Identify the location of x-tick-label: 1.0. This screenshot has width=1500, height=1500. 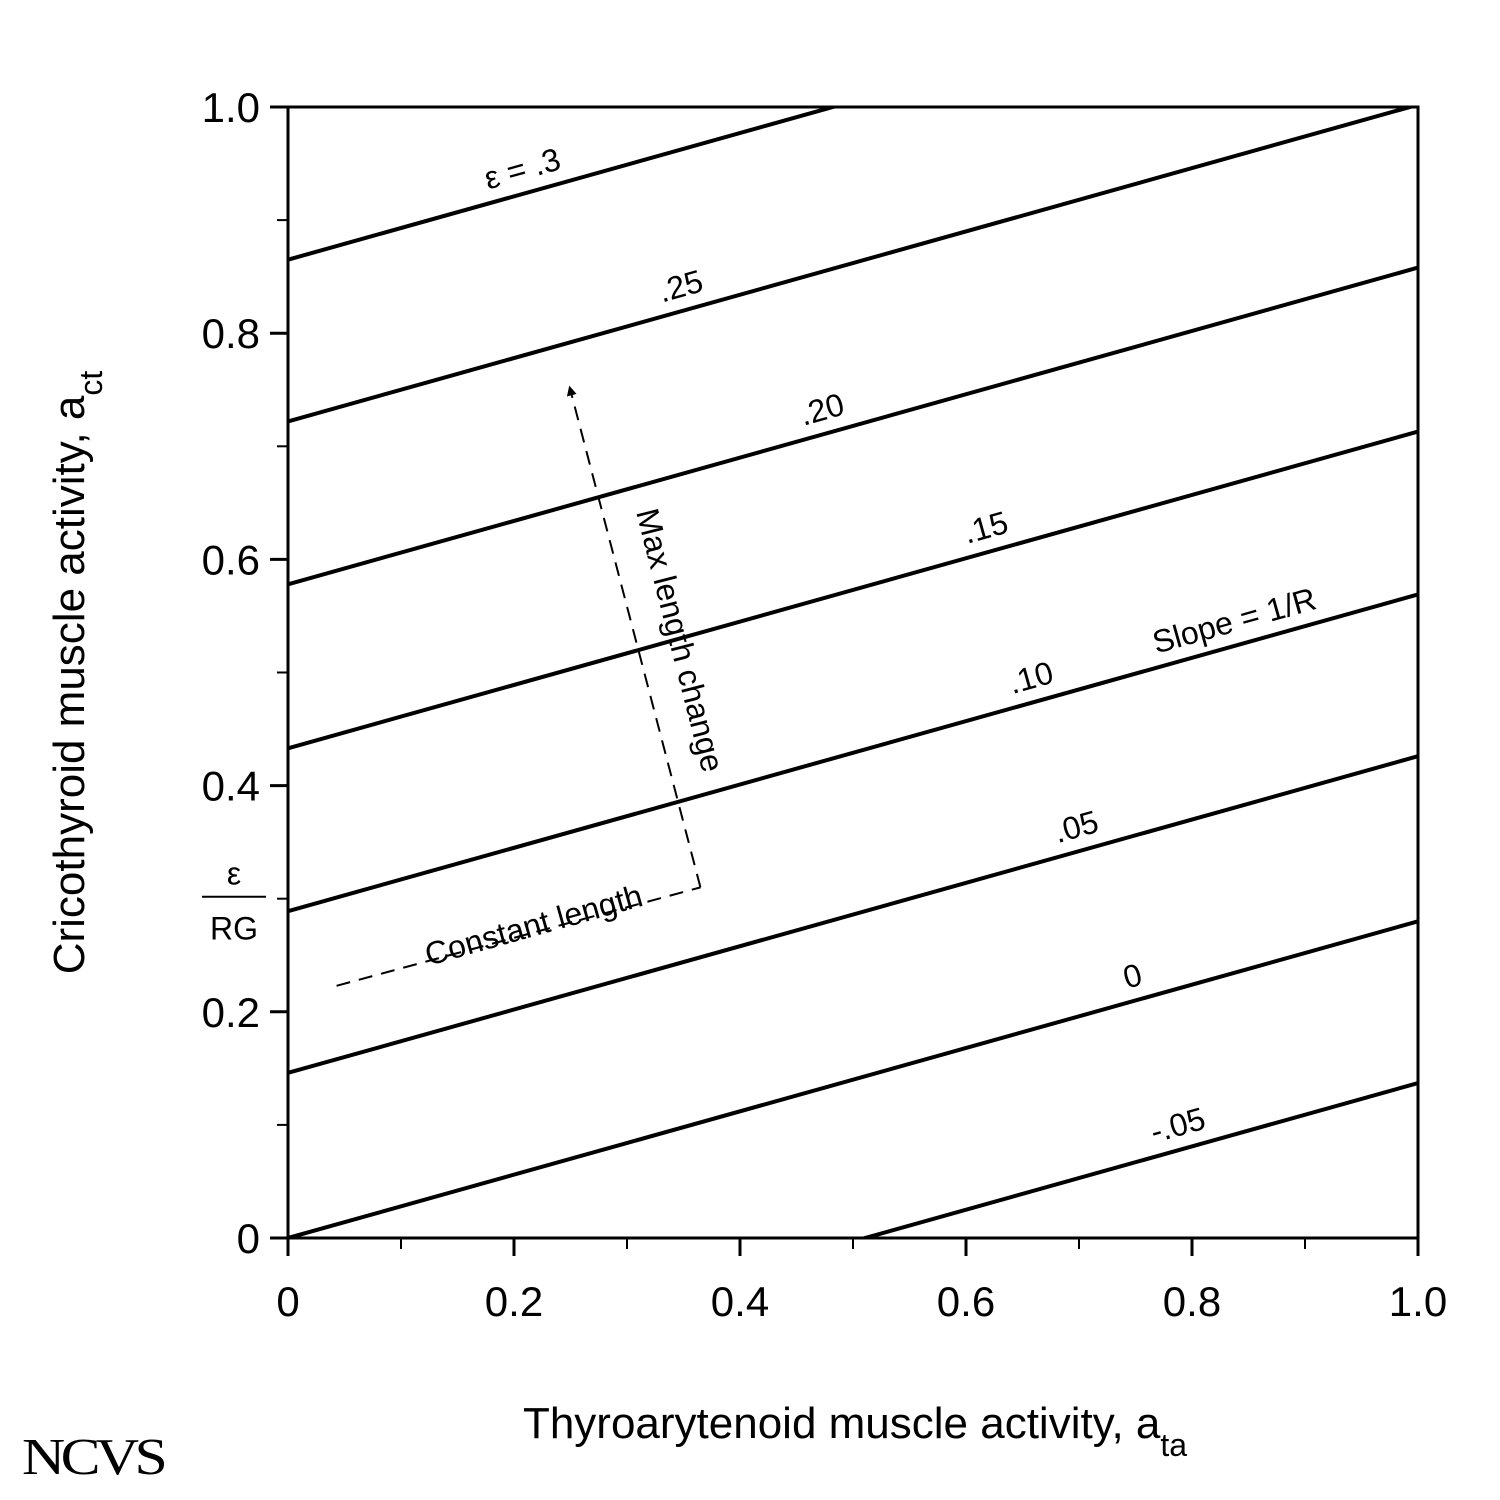
(1418, 1301).